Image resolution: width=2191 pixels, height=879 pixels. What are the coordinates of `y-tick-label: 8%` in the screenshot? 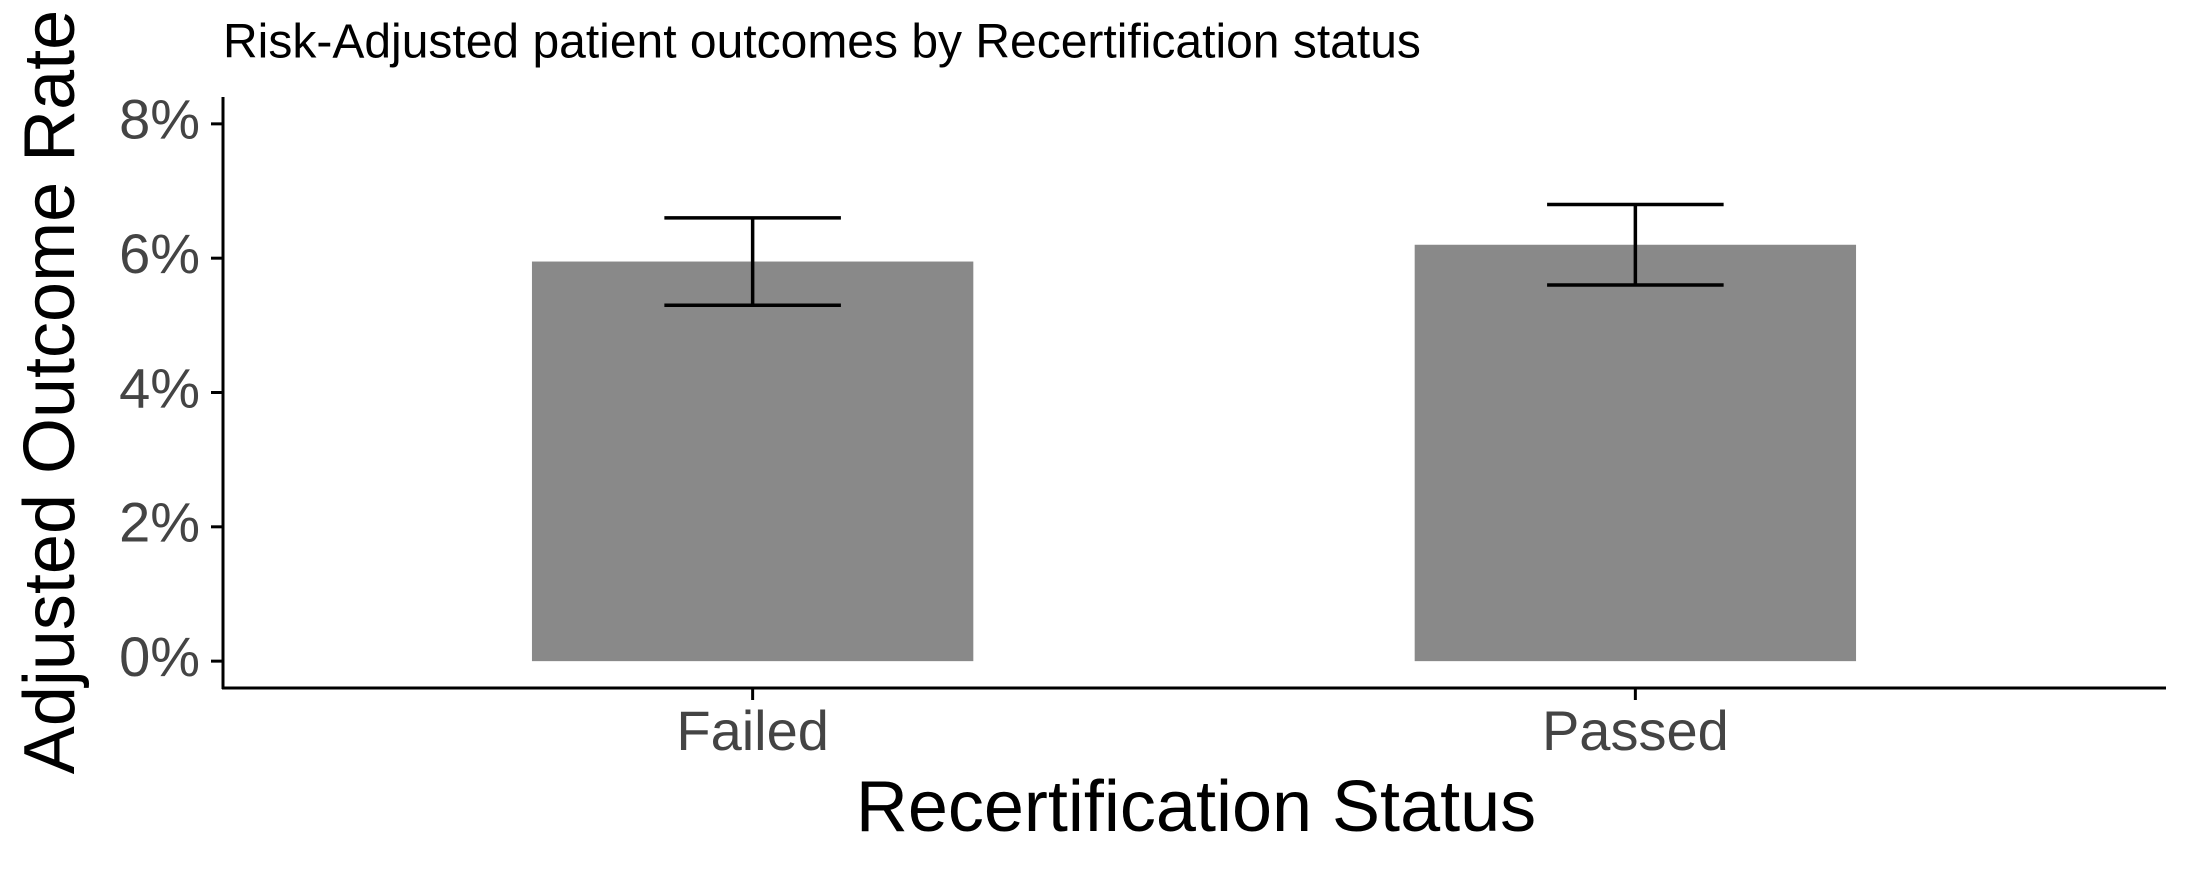 It's located at (159, 119).